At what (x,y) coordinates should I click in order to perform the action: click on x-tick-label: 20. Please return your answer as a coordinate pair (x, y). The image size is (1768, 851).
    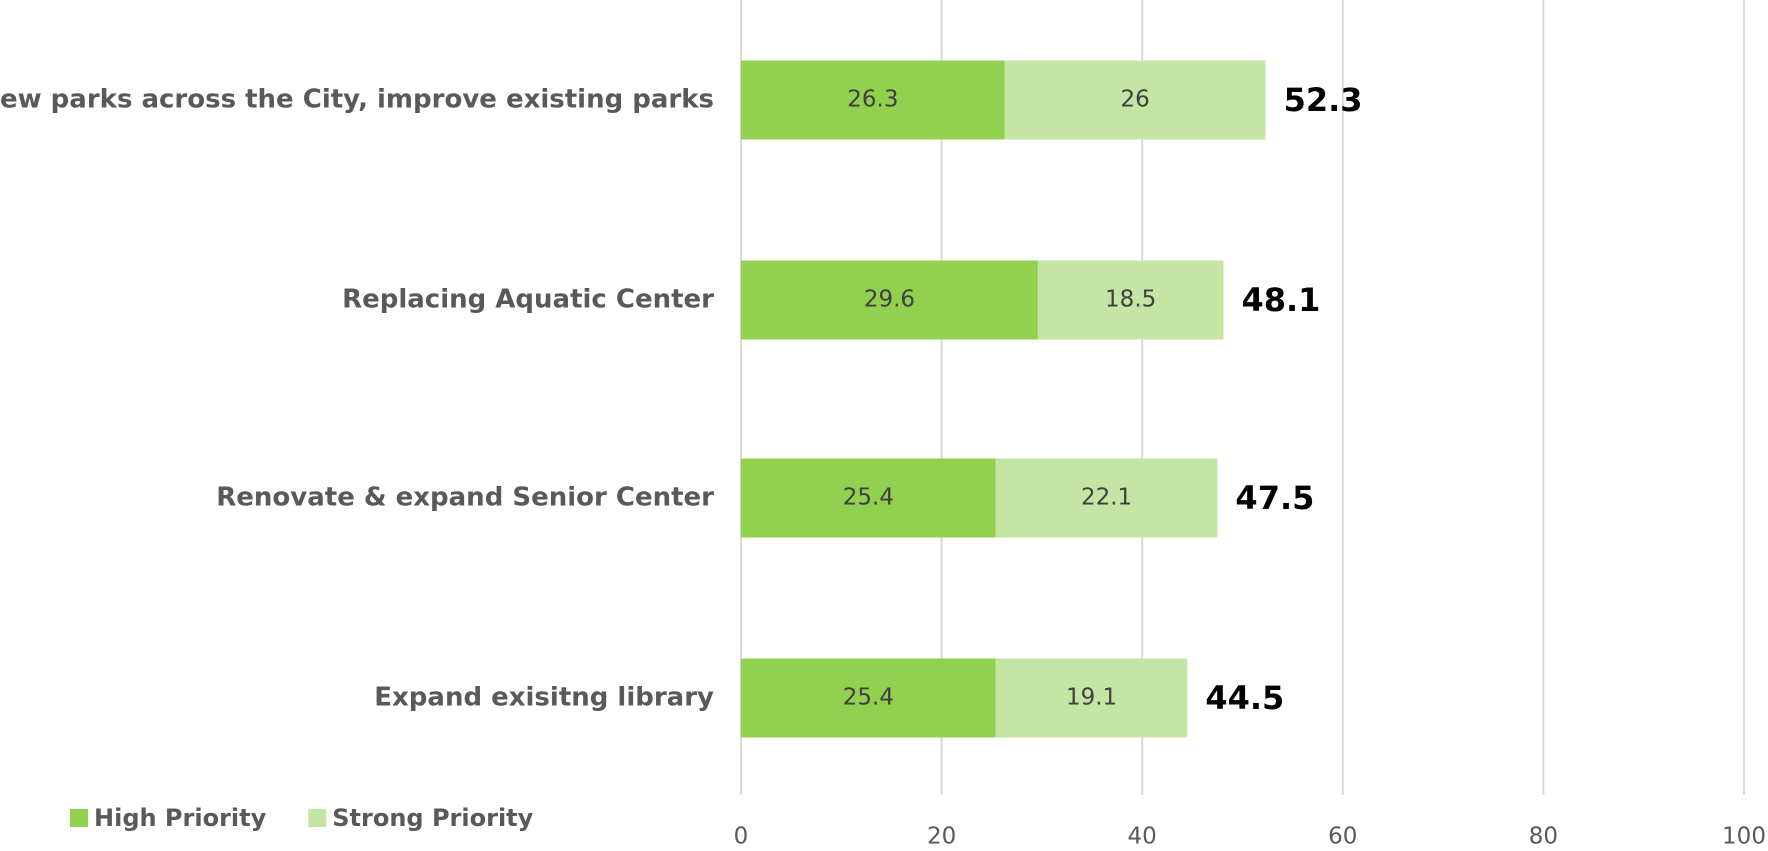
    Looking at the image, I should click on (941, 837).